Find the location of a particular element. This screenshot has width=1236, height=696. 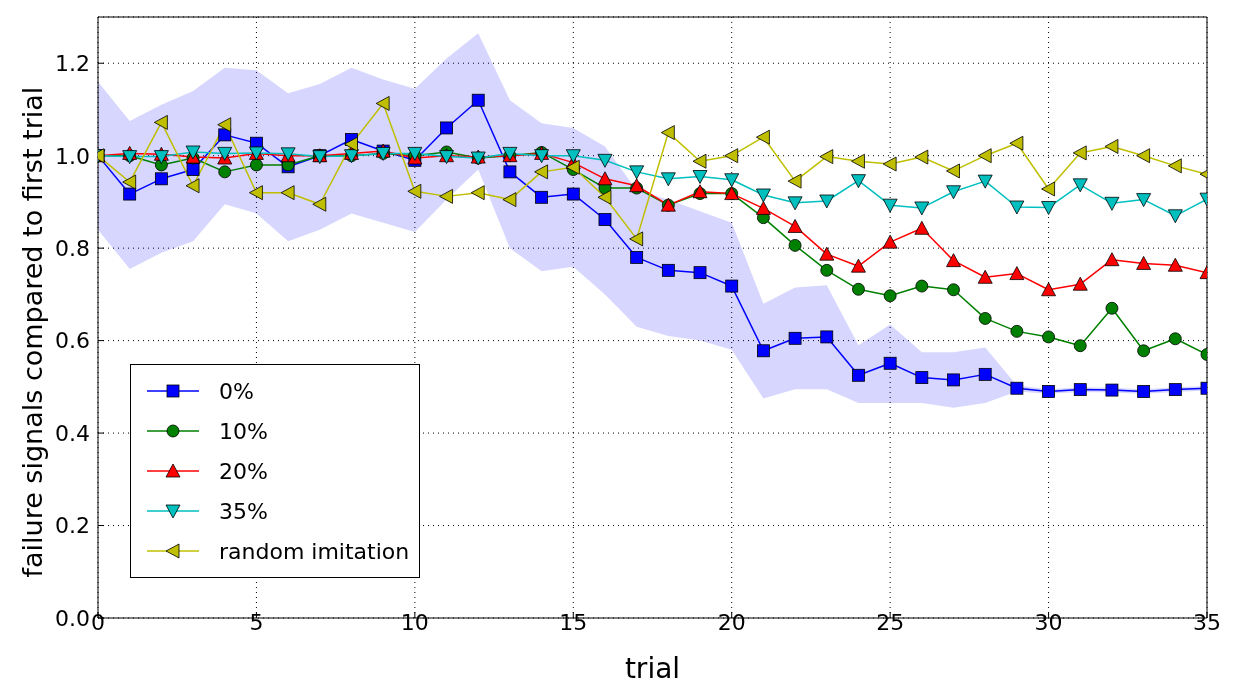

y-tick-label: 1.0 is located at coordinates (72, 156).